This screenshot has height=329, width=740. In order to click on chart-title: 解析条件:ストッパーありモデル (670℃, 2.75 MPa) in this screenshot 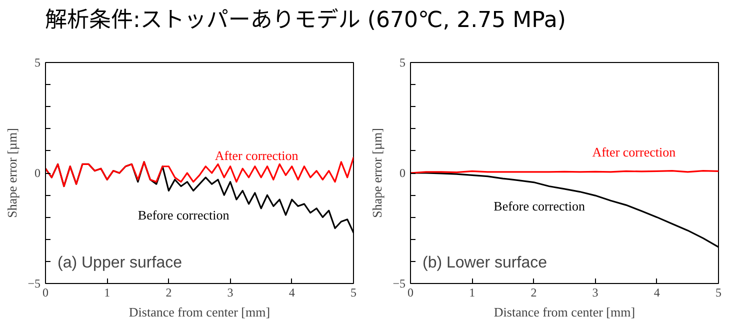, I will do `click(305, 21)`.